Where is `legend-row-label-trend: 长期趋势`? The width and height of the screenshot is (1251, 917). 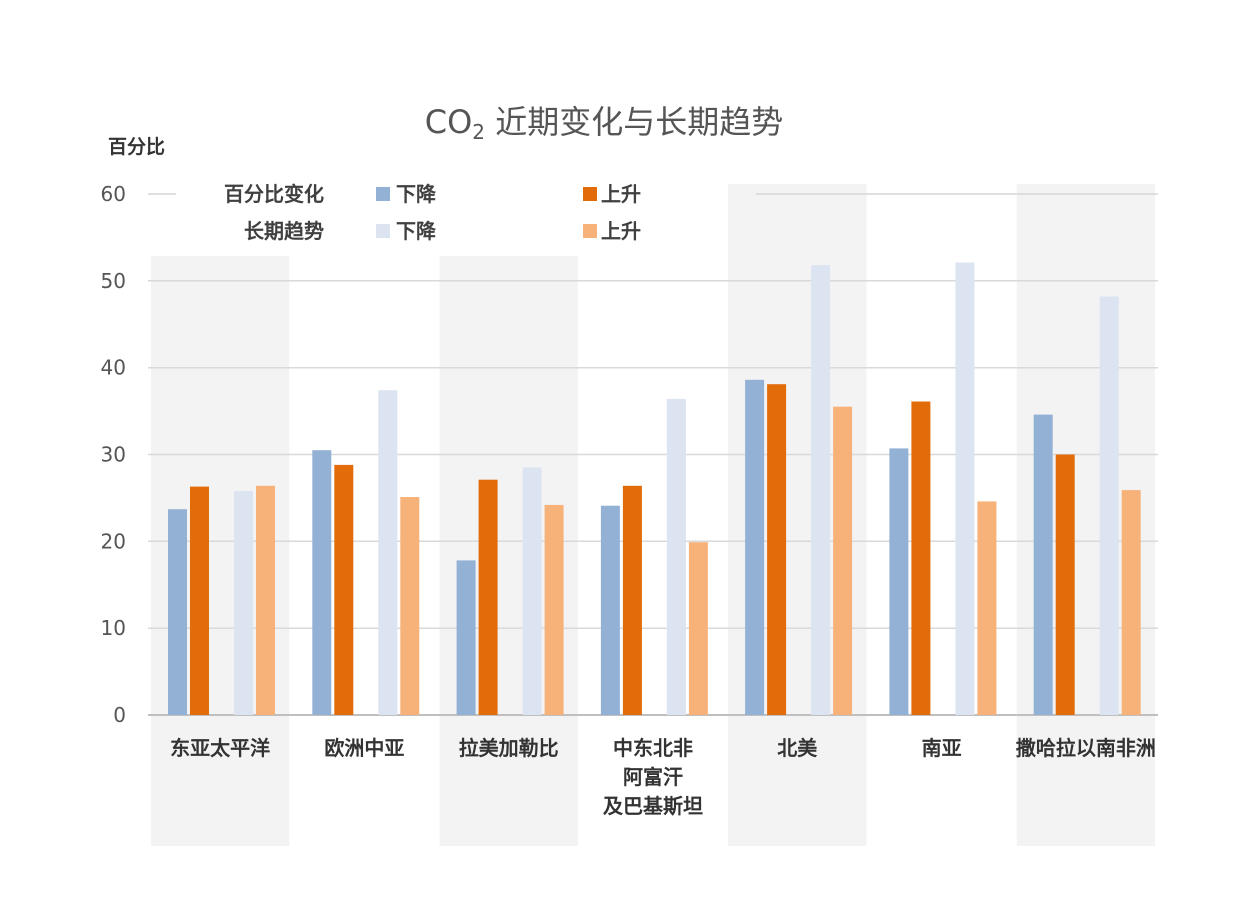
legend-row-label-trend: 长期趋势 is located at coordinates (284, 231).